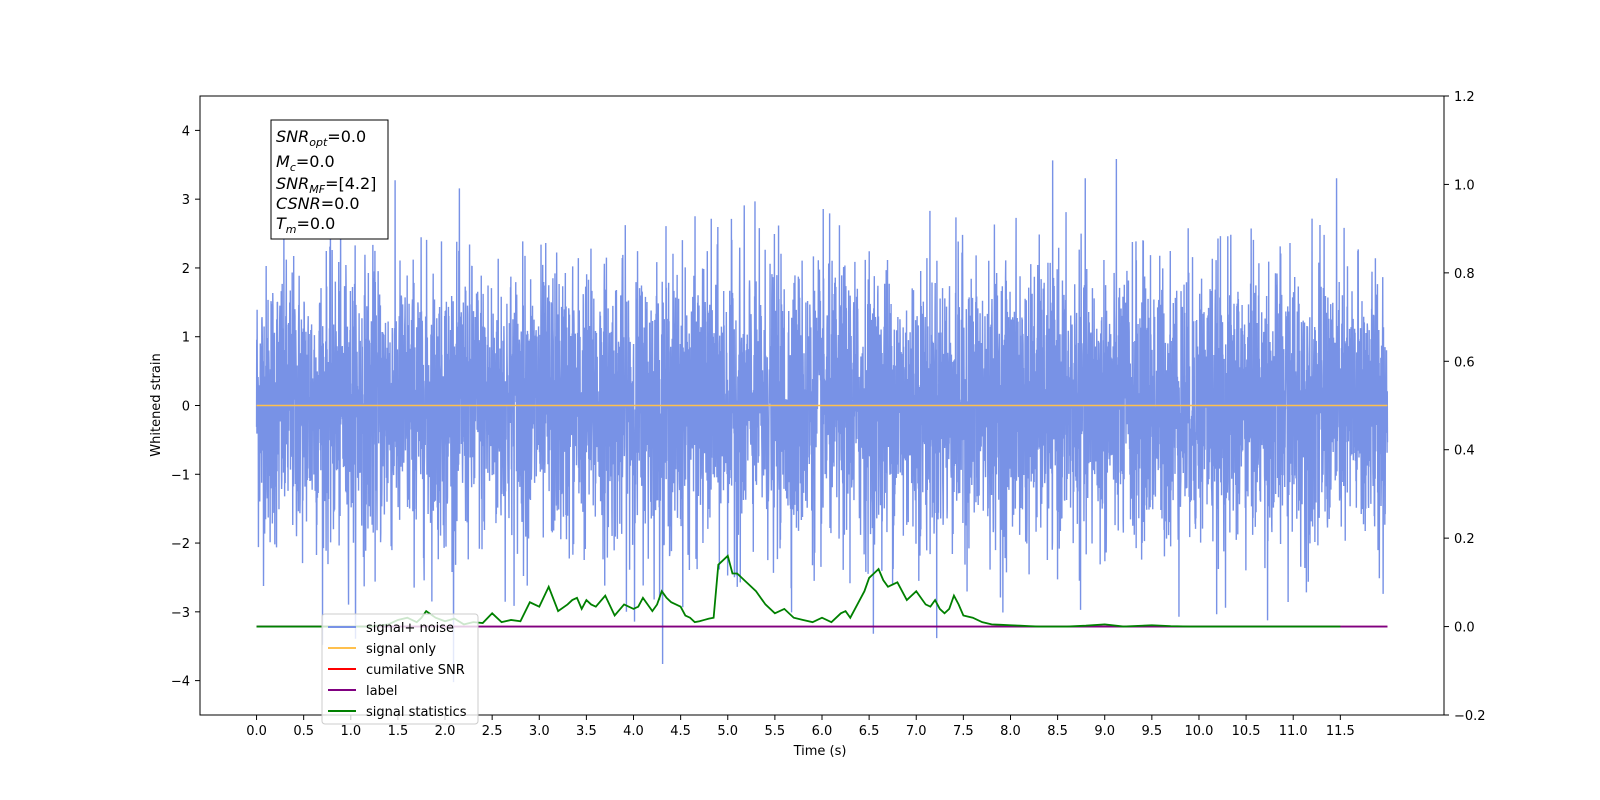  I want to click on legend-label: signal statistics, so click(416, 712).